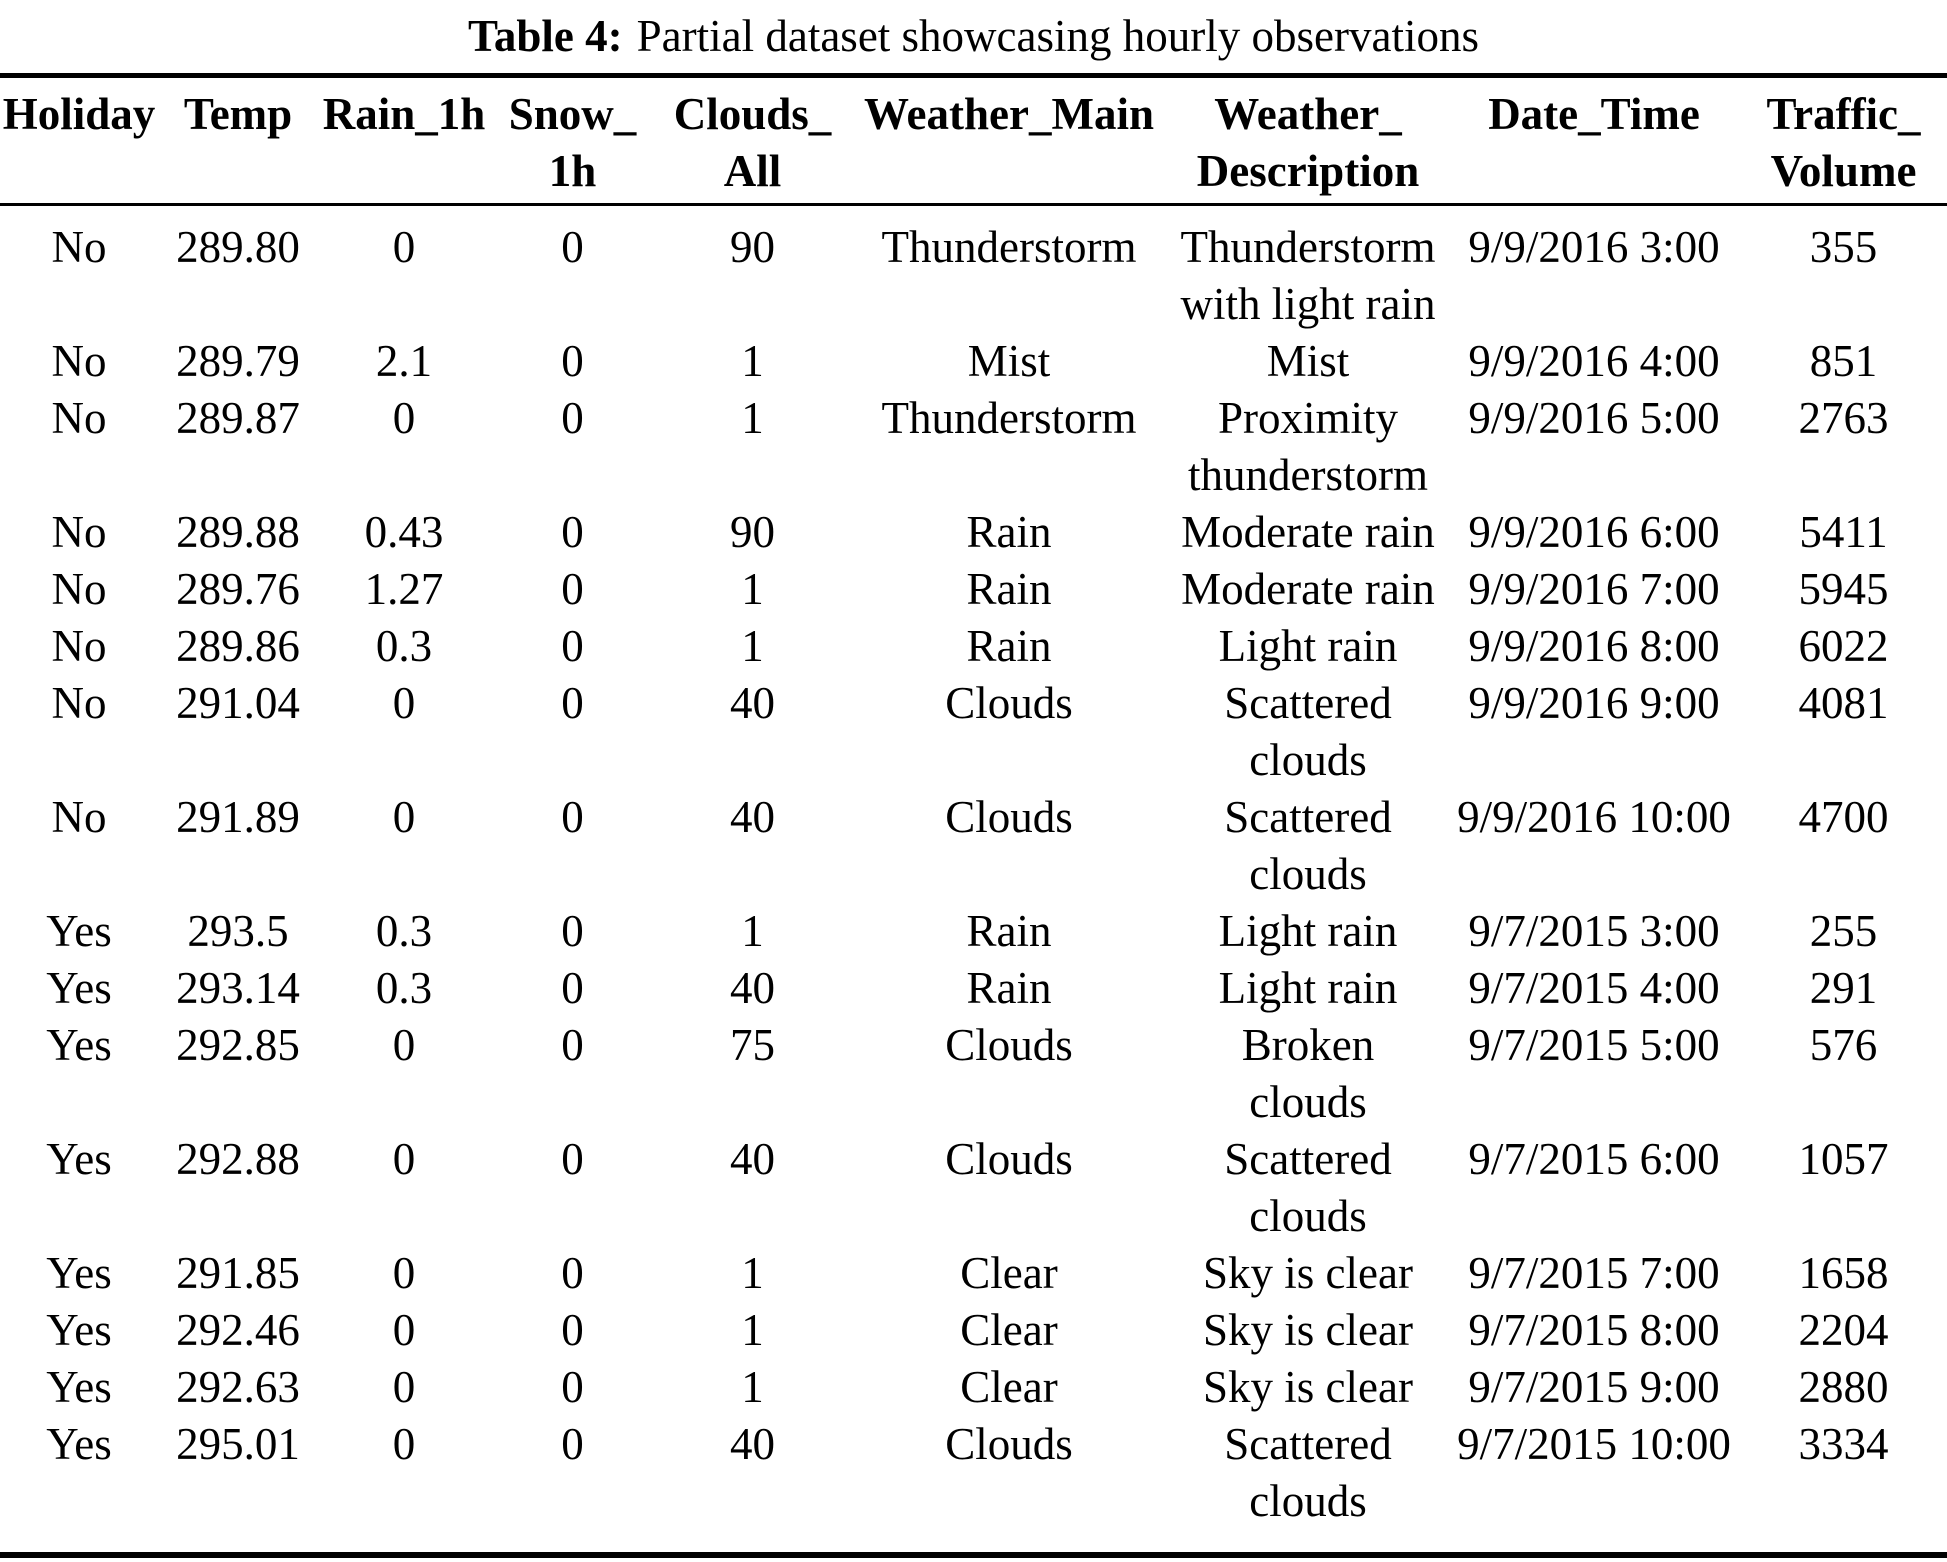 The width and height of the screenshot is (1947, 1562). Describe the element at coordinates (1594, 1045) in the screenshot. I see `cell-date_time: 9/7/2015 5:00` at that location.